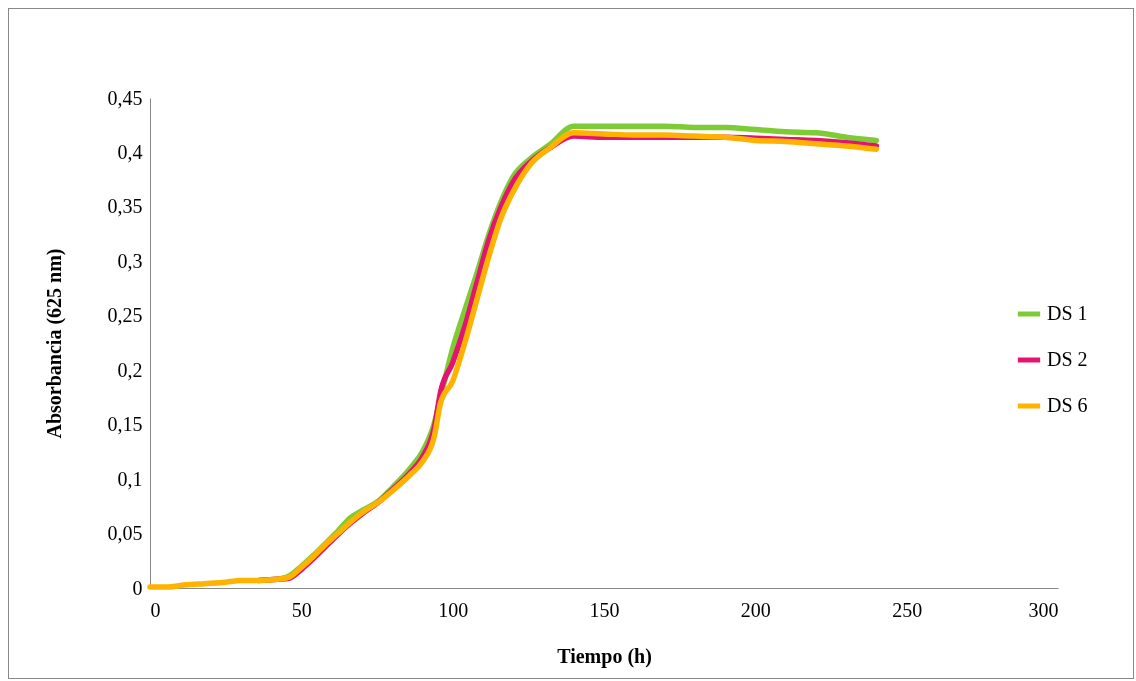 The height and width of the screenshot is (681, 1136). What do you see at coordinates (1067, 359) in the screenshot?
I see `legend-label: DS 2` at bounding box center [1067, 359].